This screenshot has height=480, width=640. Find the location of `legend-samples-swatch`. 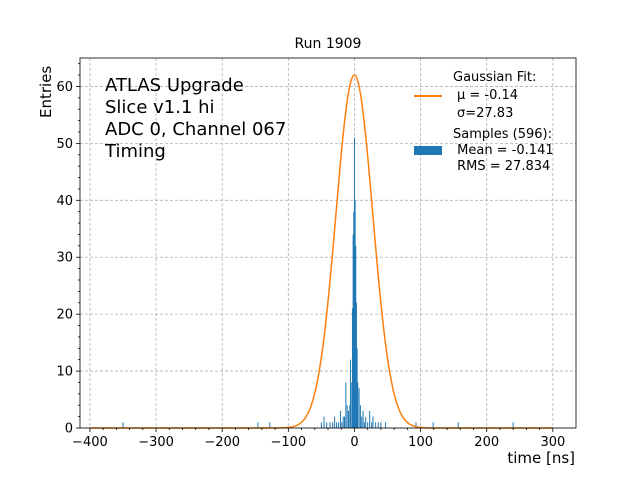

legend-samples-swatch is located at coordinates (428, 150).